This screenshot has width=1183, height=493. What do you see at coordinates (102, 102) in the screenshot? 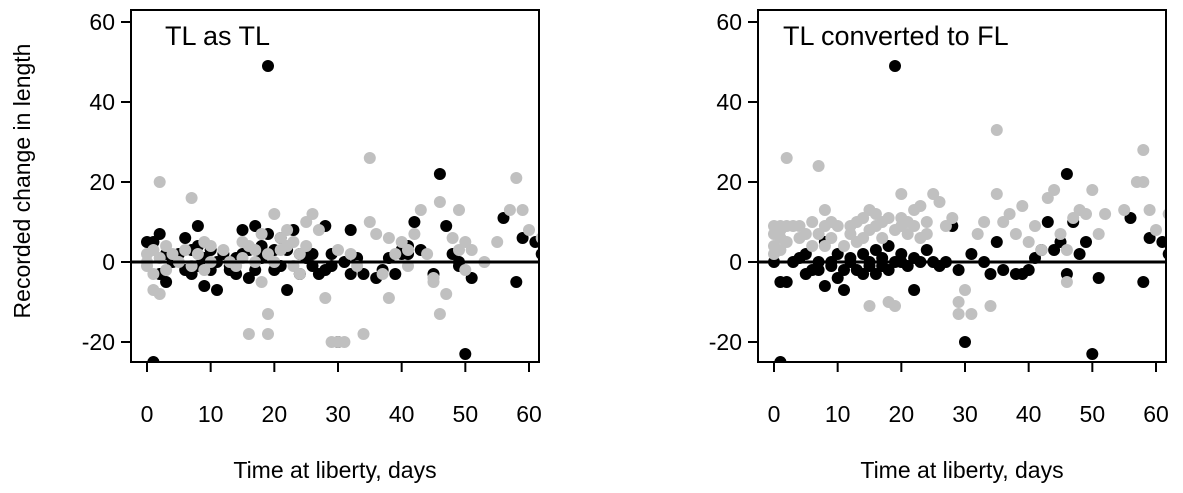
I see `y-tick-label: 40` at bounding box center [102, 102].